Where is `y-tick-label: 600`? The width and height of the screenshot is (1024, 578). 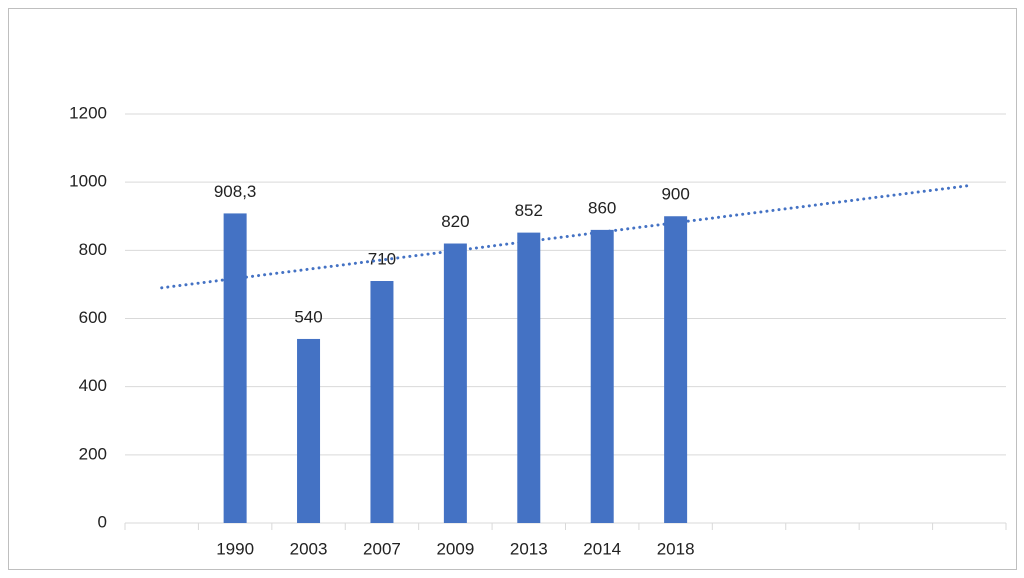
y-tick-label: 600 is located at coordinates (93, 317).